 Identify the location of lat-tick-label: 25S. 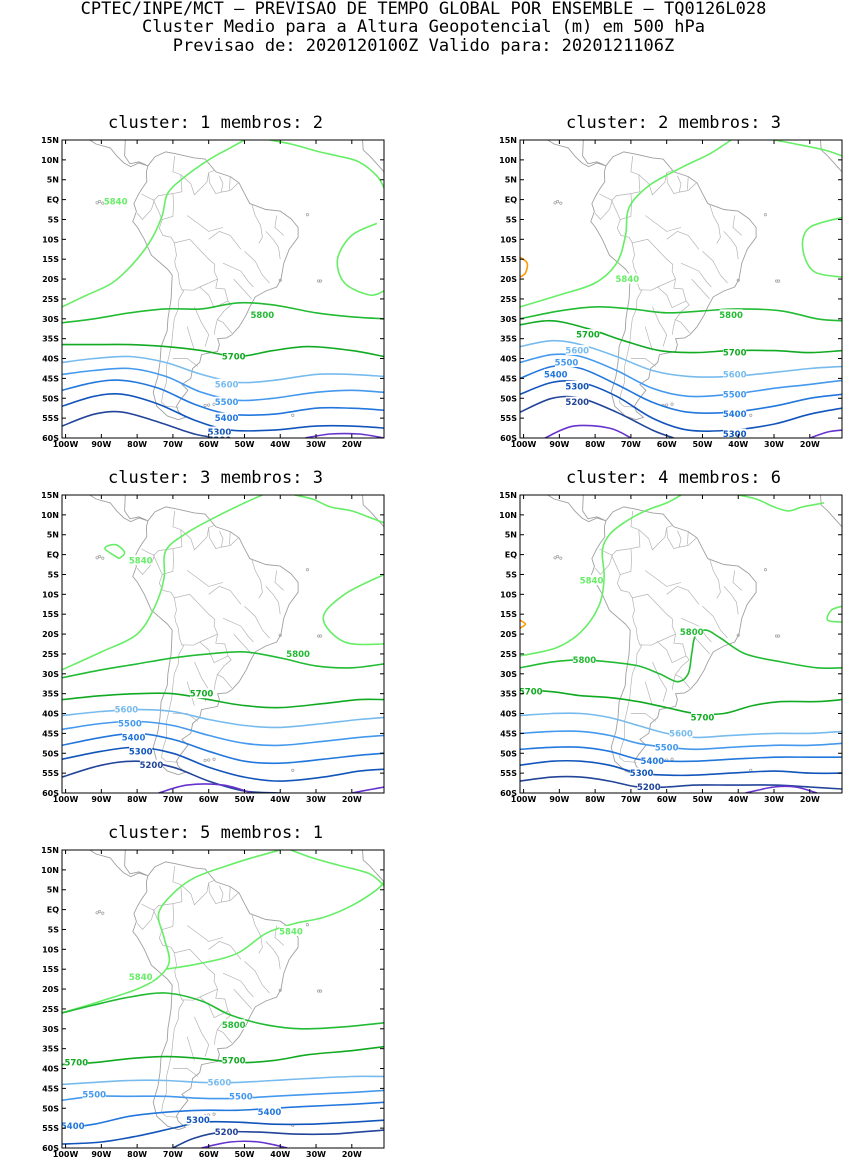
(50, 654).